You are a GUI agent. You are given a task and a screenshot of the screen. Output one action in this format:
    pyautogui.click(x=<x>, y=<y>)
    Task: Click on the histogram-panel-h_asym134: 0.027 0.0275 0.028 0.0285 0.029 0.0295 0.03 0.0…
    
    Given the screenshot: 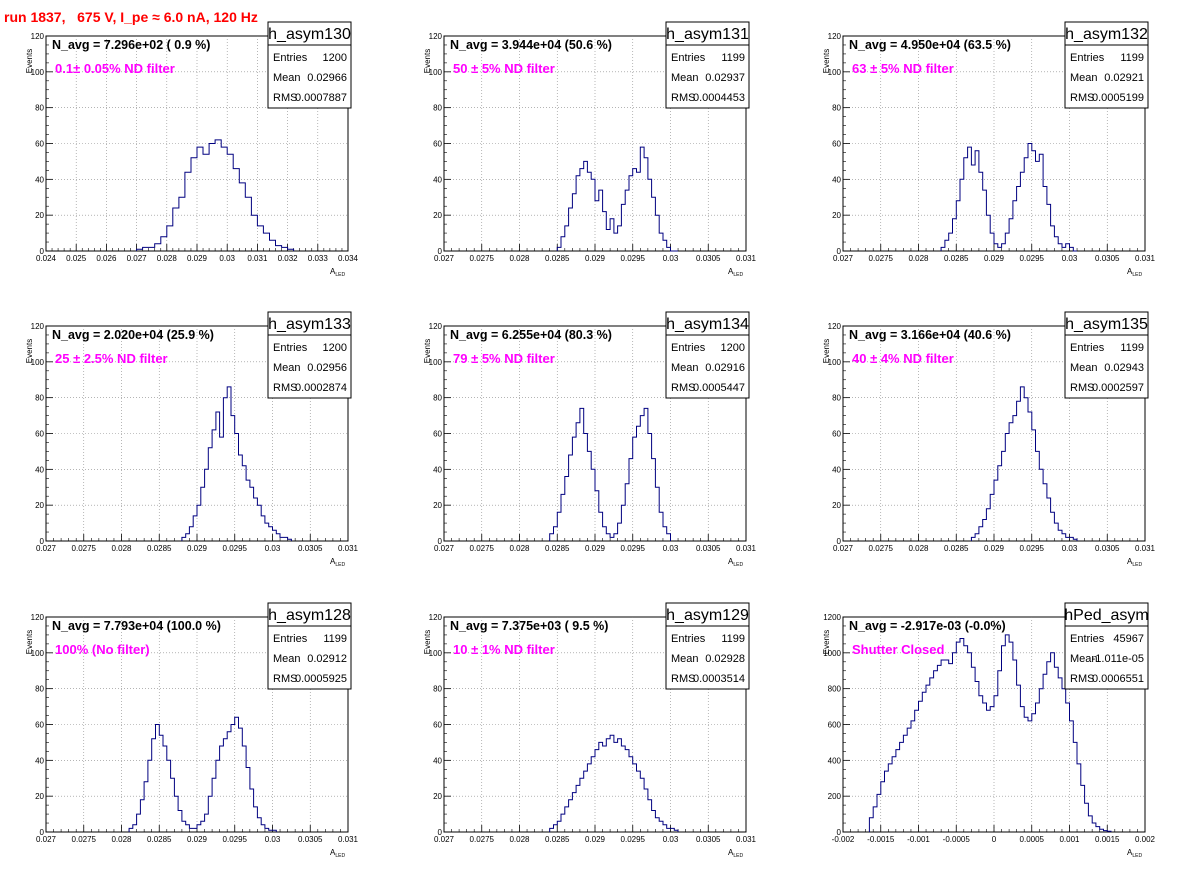 What is the action you would take?
    pyautogui.click(x=590, y=439)
    